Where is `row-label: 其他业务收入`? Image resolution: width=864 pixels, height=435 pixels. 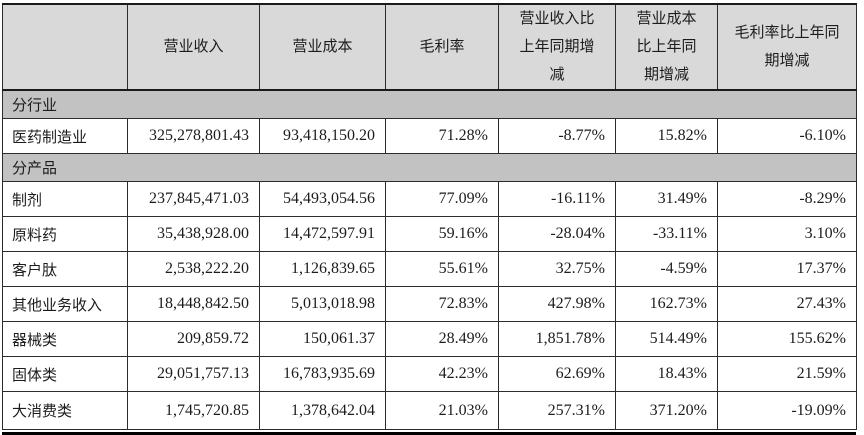 row-label: 其他业务收入 is located at coordinates (65, 304).